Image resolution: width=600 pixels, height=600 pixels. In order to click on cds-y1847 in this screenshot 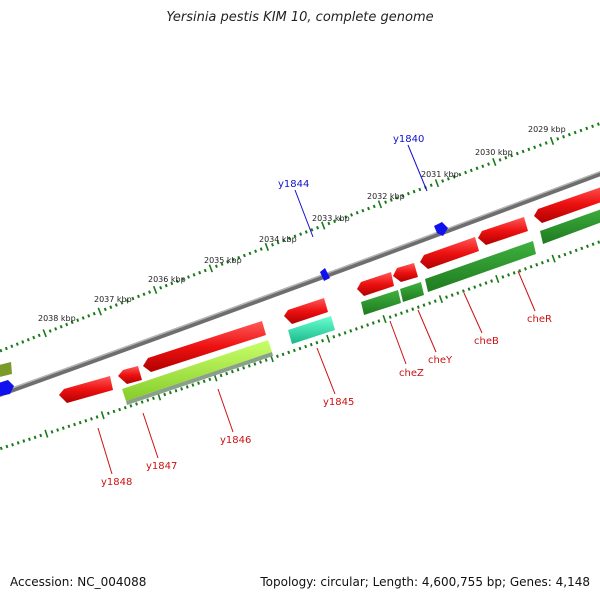, I will do `click(130, 375)`.